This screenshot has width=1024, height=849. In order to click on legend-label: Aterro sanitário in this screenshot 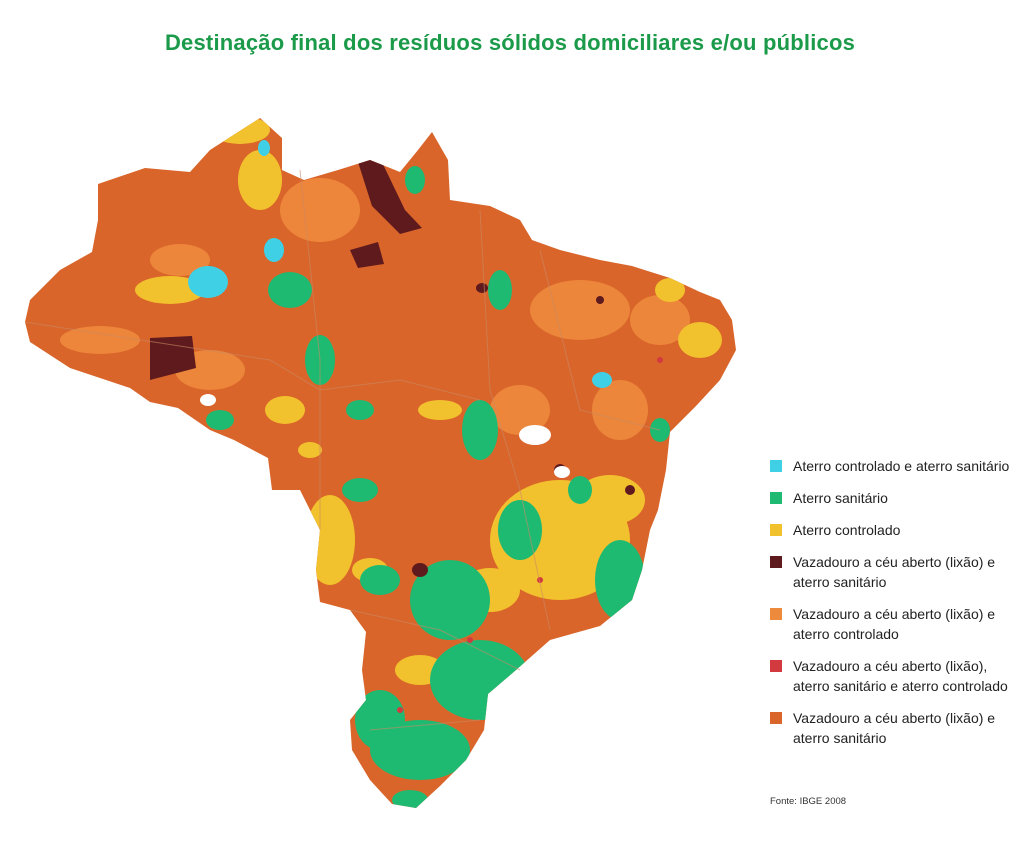, I will do `click(840, 498)`.